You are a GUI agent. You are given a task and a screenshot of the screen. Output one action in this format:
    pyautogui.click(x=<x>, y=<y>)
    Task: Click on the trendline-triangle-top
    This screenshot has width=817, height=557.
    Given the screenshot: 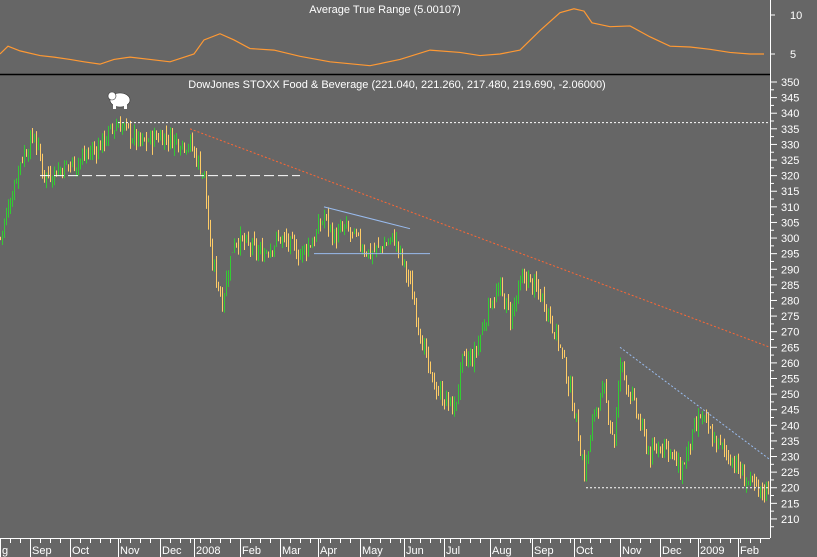 What is the action you would take?
    pyautogui.click(x=367, y=218)
    